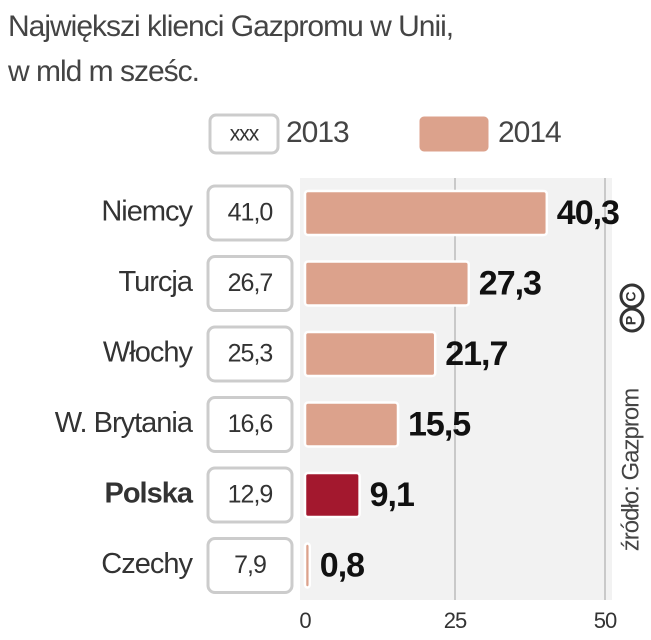  Describe the element at coordinates (630, 470) in the screenshot. I see `source: źródło: Gazprom` at that location.